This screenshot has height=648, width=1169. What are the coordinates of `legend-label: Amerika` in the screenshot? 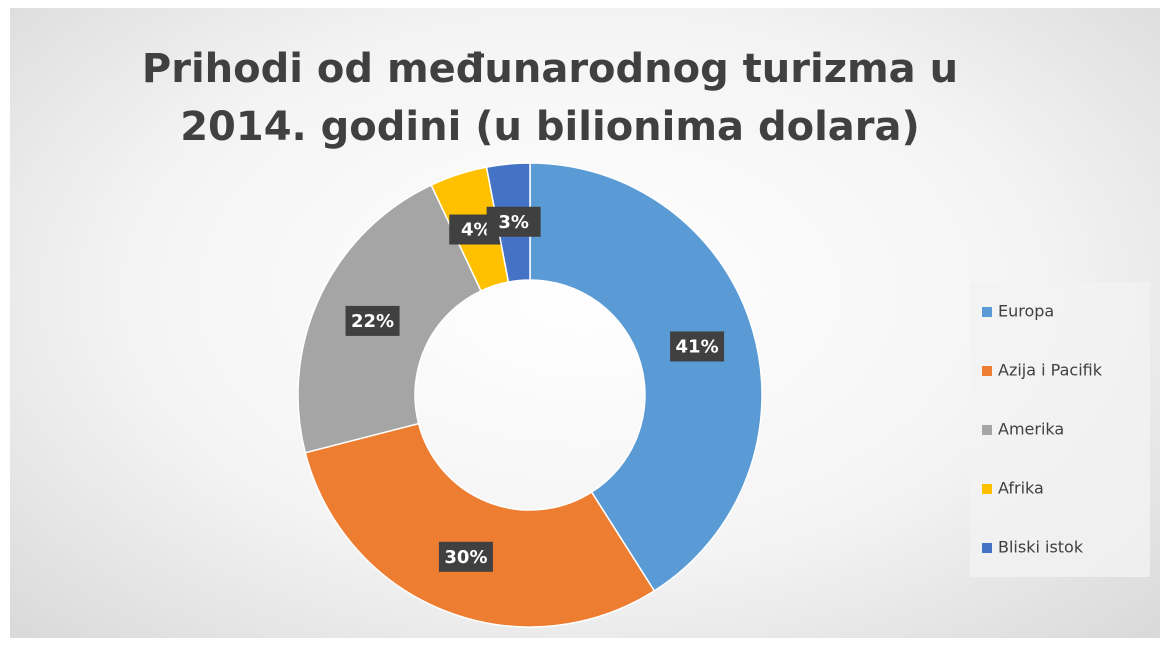 It's located at (1031, 429).